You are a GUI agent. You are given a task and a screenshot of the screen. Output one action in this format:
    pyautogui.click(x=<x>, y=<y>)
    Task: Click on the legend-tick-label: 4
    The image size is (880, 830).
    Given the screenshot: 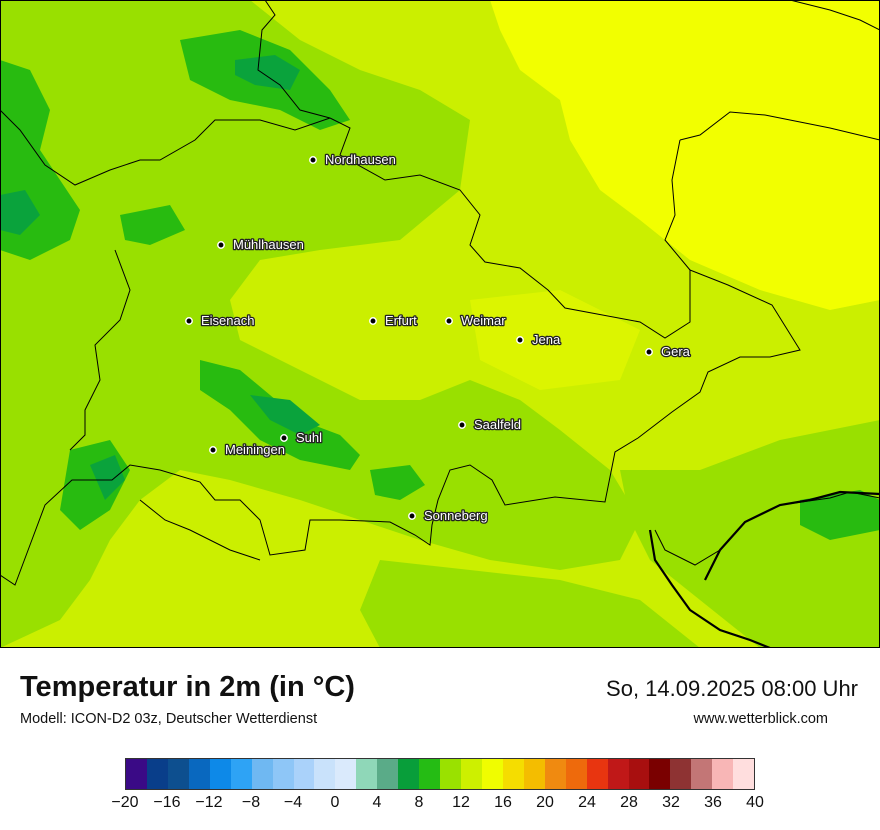 What is the action you would take?
    pyautogui.click(x=377, y=802)
    